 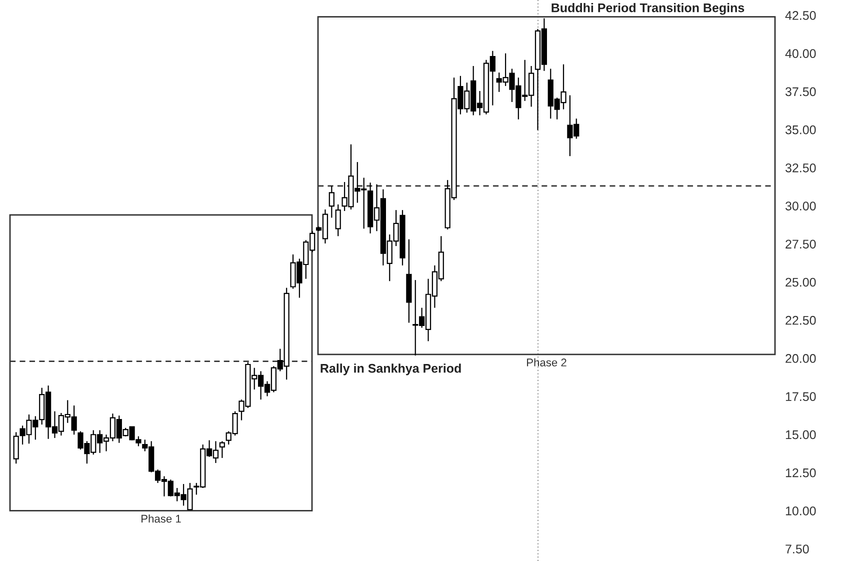 I want to click on y-tick-label: 15.00, so click(x=801, y=435).